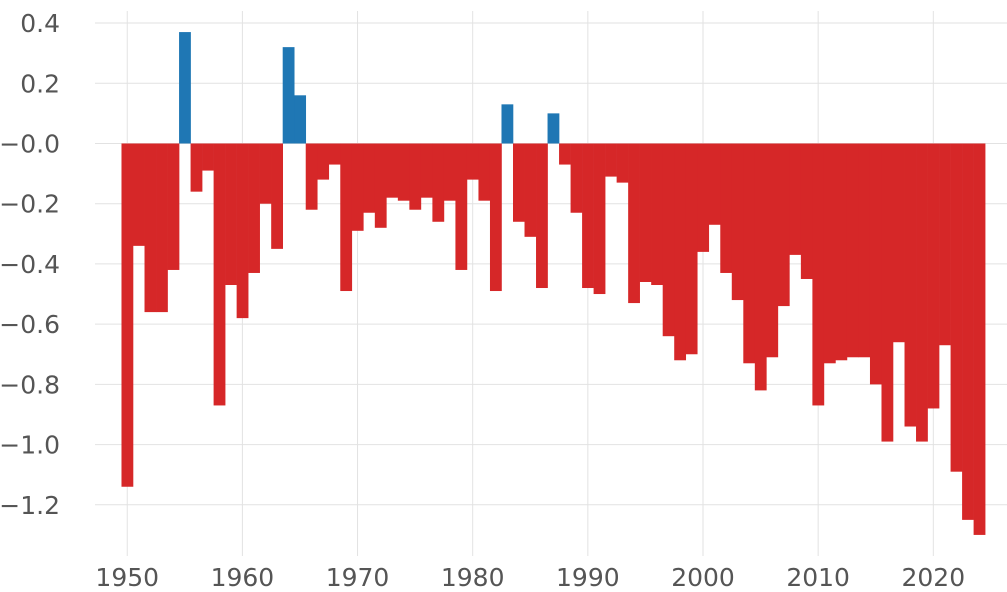 The image size is (1007, 592). What do you see at coordinates (30, 445) in the screenshot?
I see `y-tick-label: −1.0` at bounding box center [30, 445].